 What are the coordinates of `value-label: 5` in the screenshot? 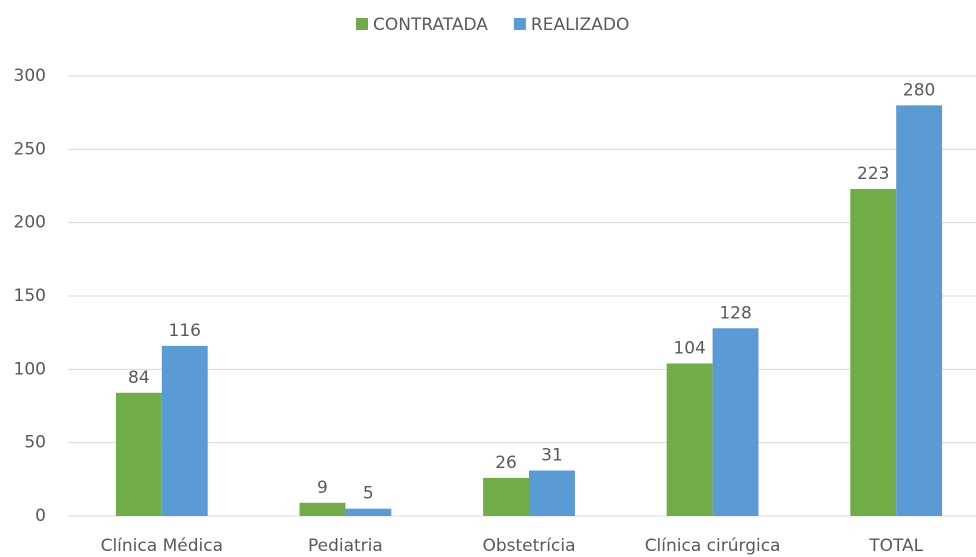 It's located at (368, 494).